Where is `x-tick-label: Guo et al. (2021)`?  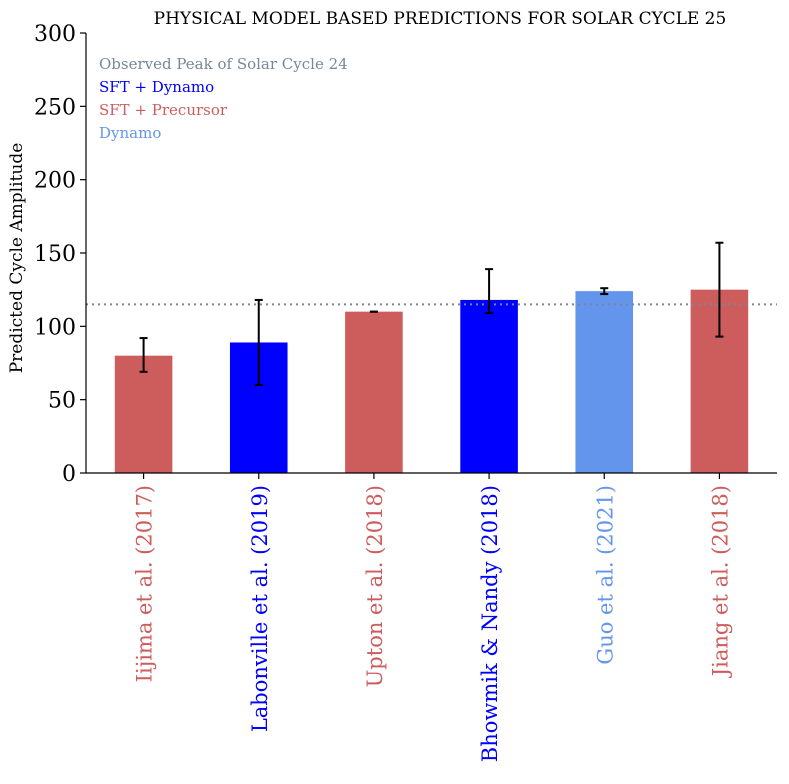
x-tick-label: Guo et al. (2021) is located at coordinates (605, 575).